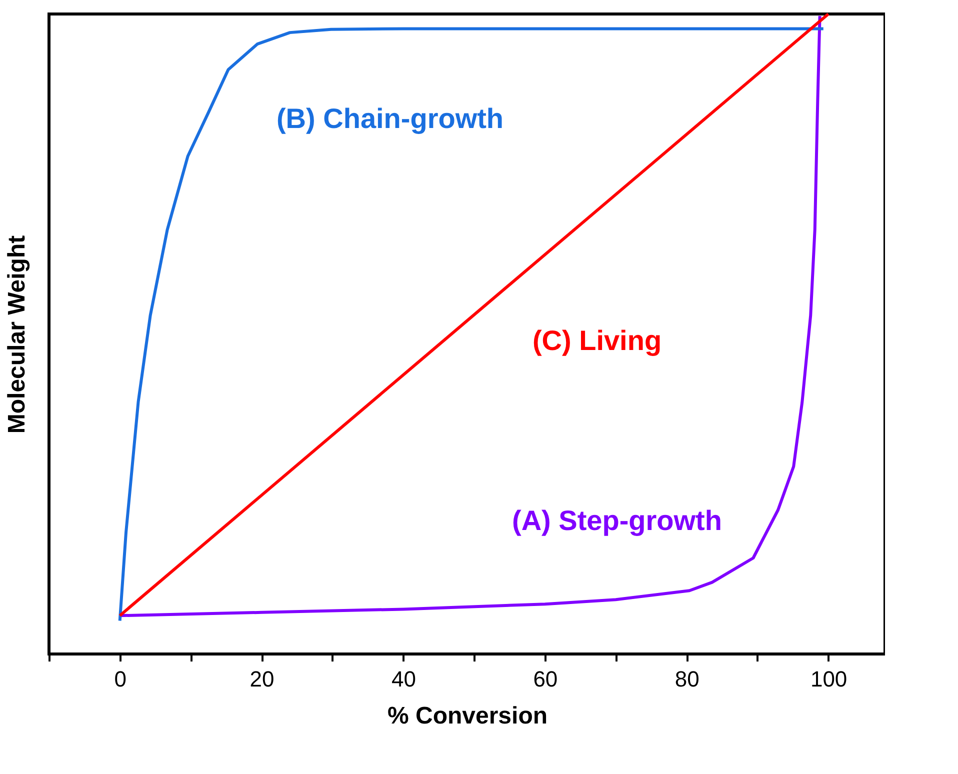 The width and height of the screenshot is (958, 774). What do you see at coordinates (403, 679) in the screenshot?
I see `x-tick-label: 40` at bounding box center [403, 679].